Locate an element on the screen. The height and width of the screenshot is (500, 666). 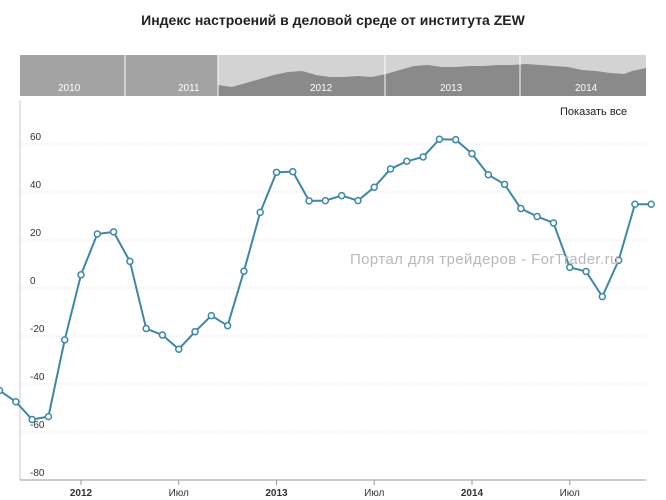
navigator-year-label: 2013 is located at coordinates (451, 88).